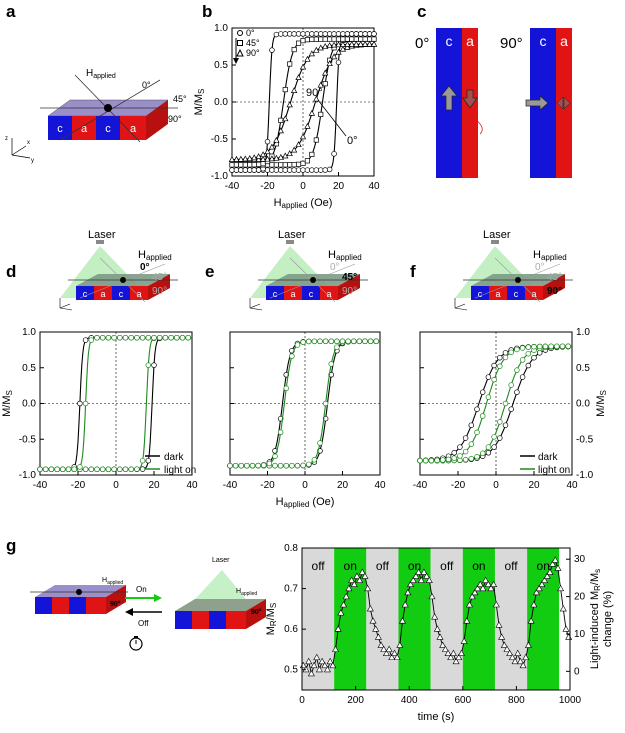 The width and height of the screenshot is (625, 733). What do you see at coordinates (240, 43) in the screenshot?
I see `legend-marker-square` at bounding box center [240, 43].